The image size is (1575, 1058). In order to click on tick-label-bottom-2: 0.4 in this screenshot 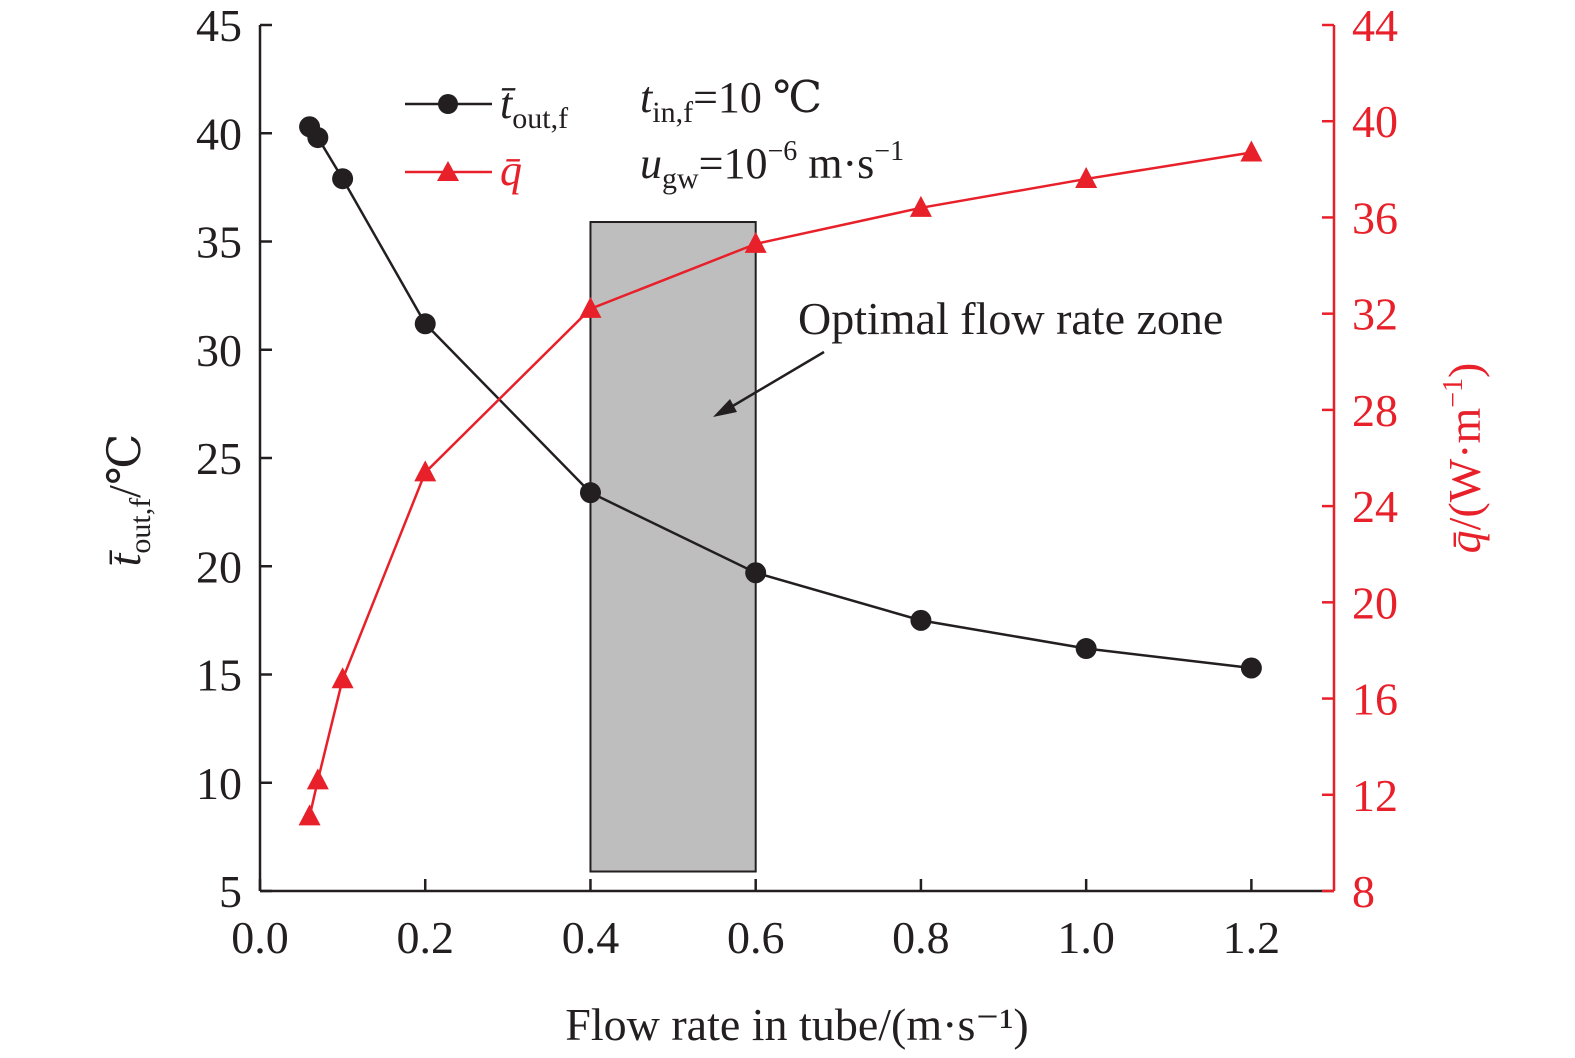, I will do `click(591, 937)`.